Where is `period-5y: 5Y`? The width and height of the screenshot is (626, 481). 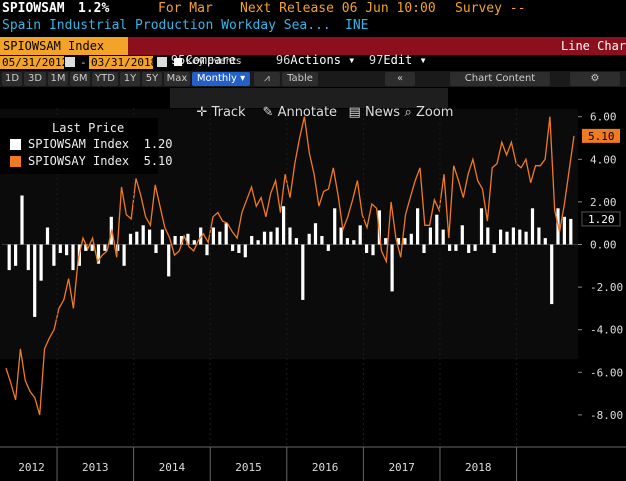 period-5y: 5Y is located at coordinates (152, 79).